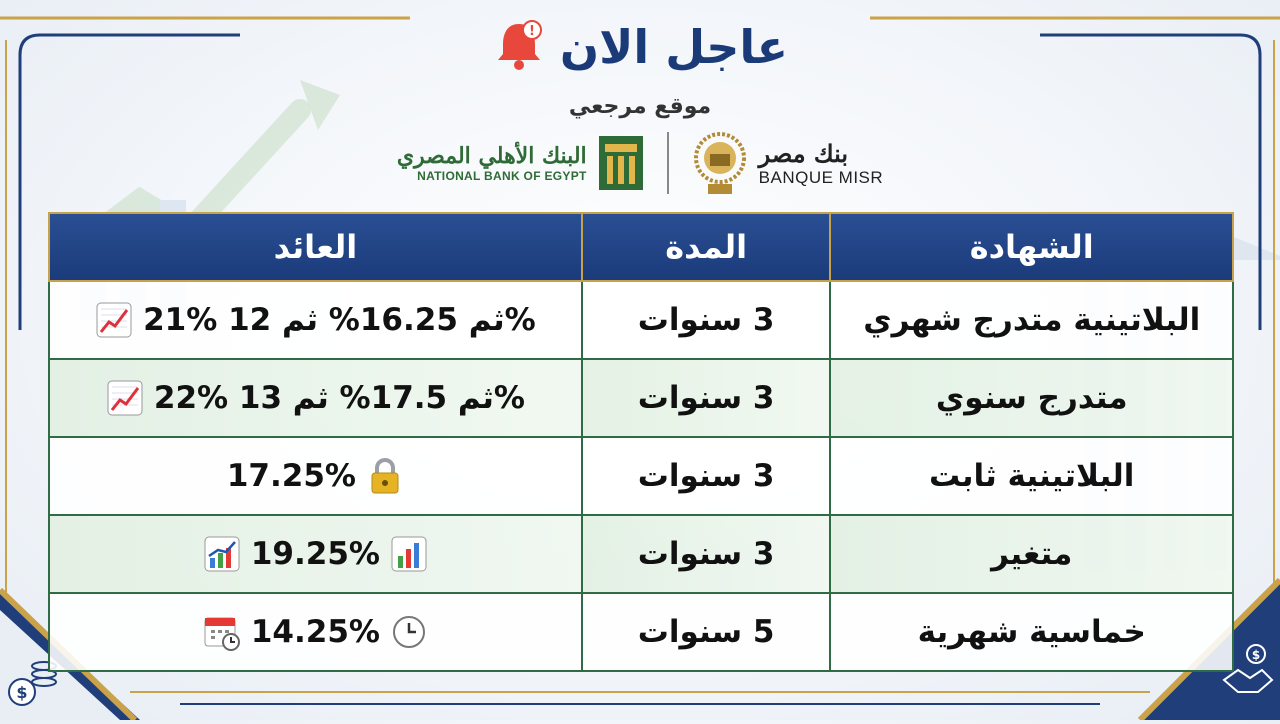 Image resolution: width=1280 pixels, height=724 pixels. What do you see at coordinates (1031, 320) in the screenshot?
I see `certificate-name: البلاتينية متدرج شهري` at bounding box center [1031, 320].